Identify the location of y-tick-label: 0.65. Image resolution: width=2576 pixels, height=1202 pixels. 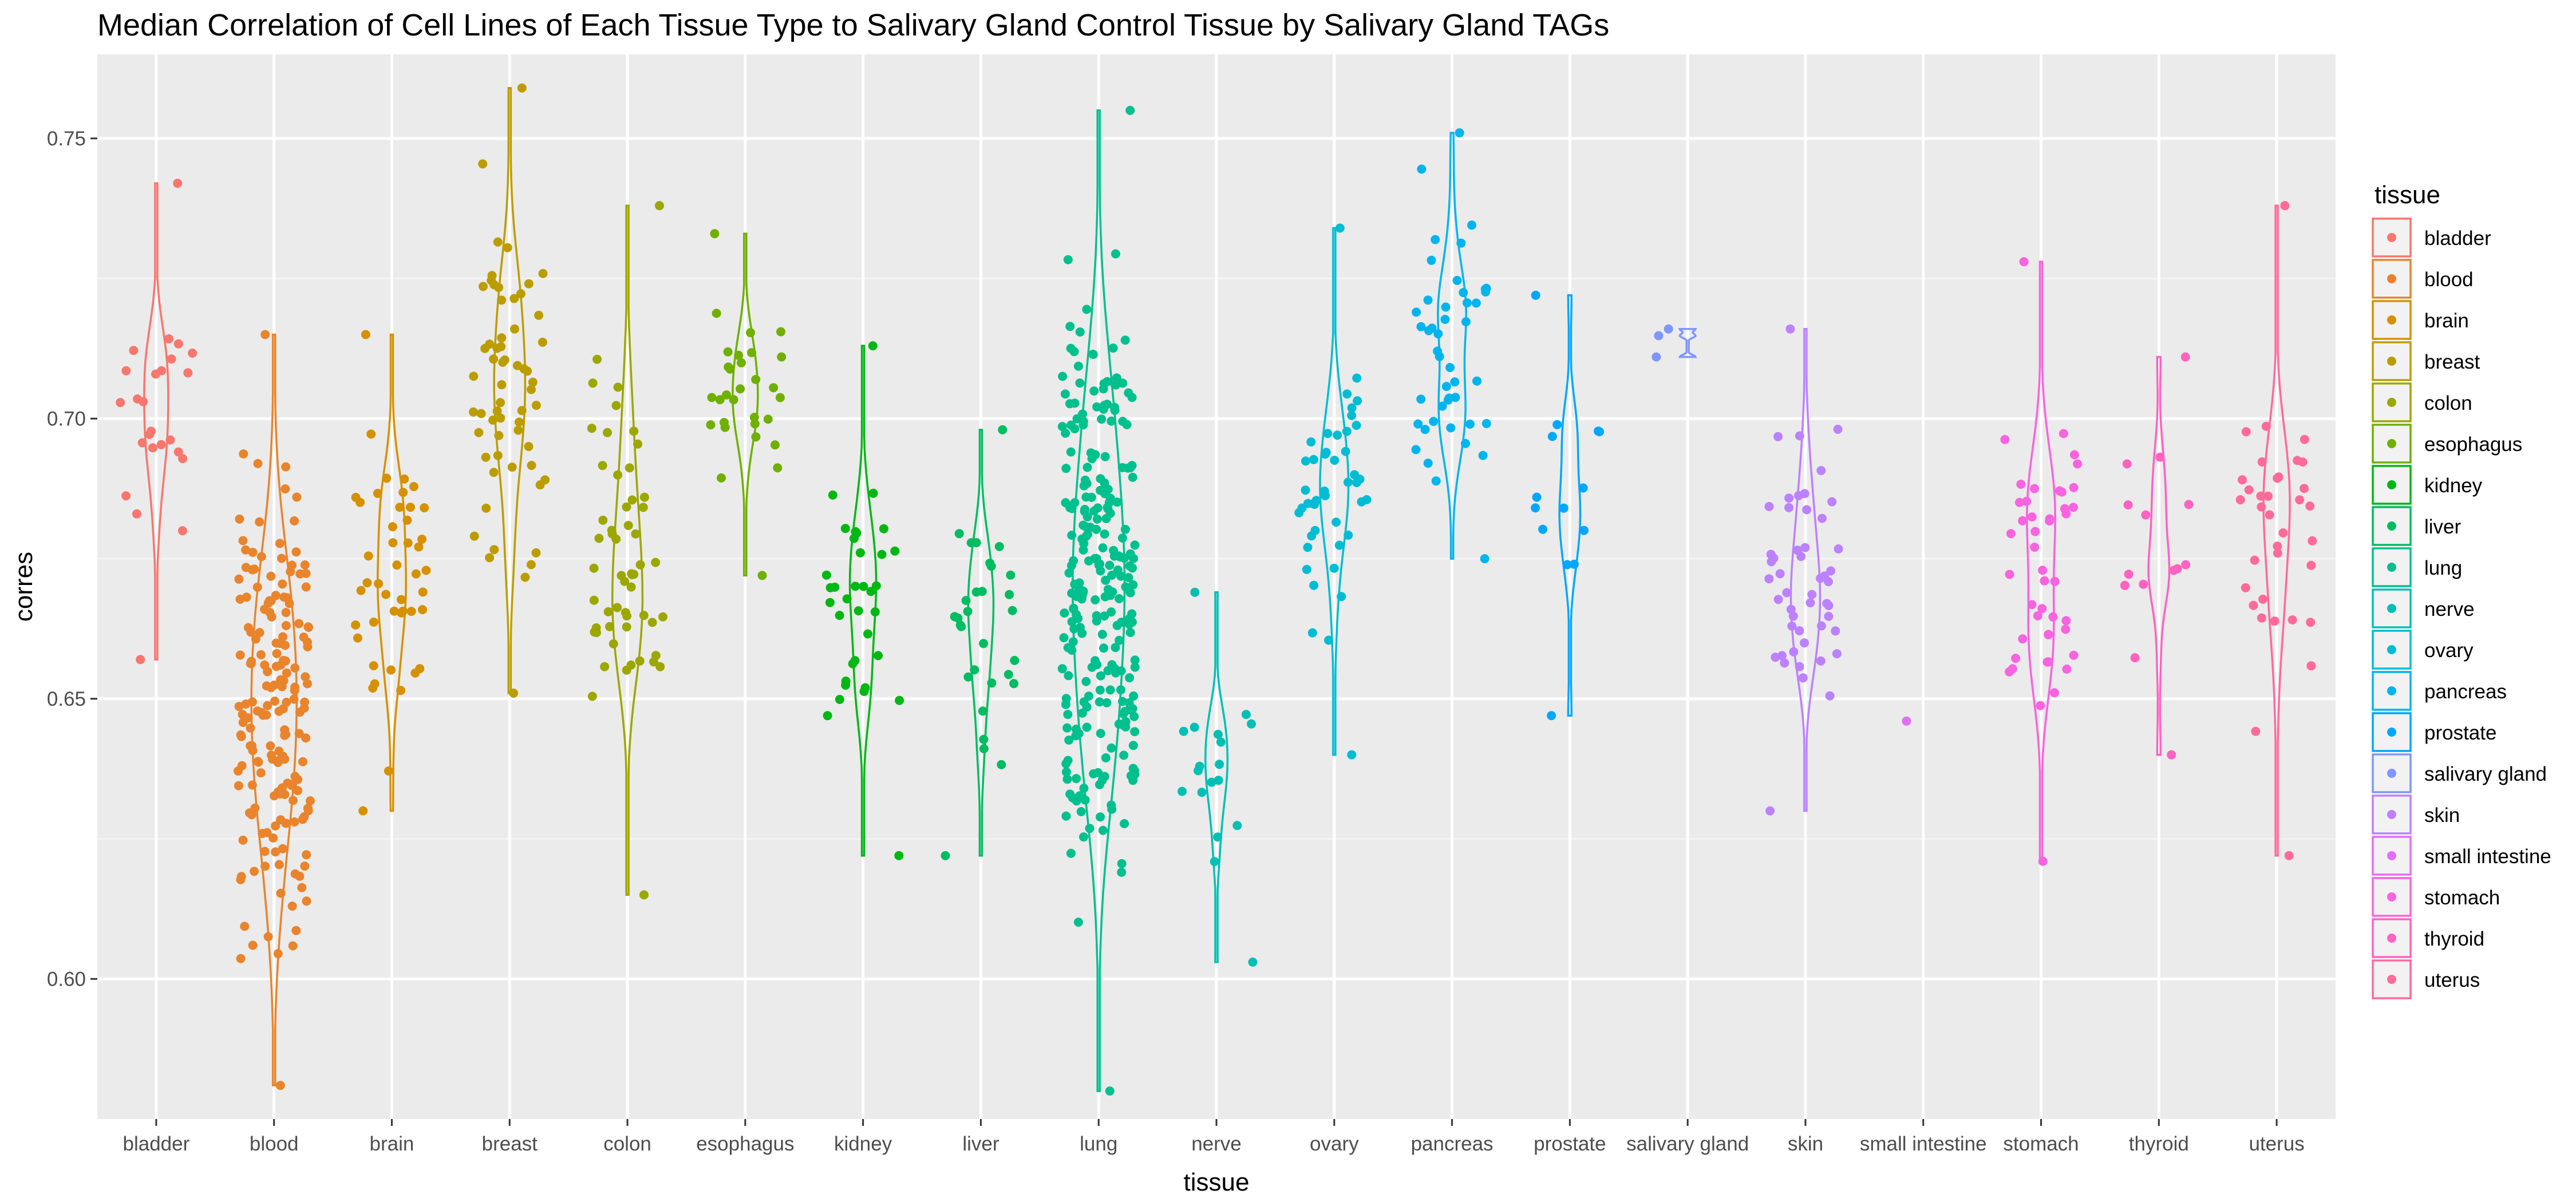
(66, 699).